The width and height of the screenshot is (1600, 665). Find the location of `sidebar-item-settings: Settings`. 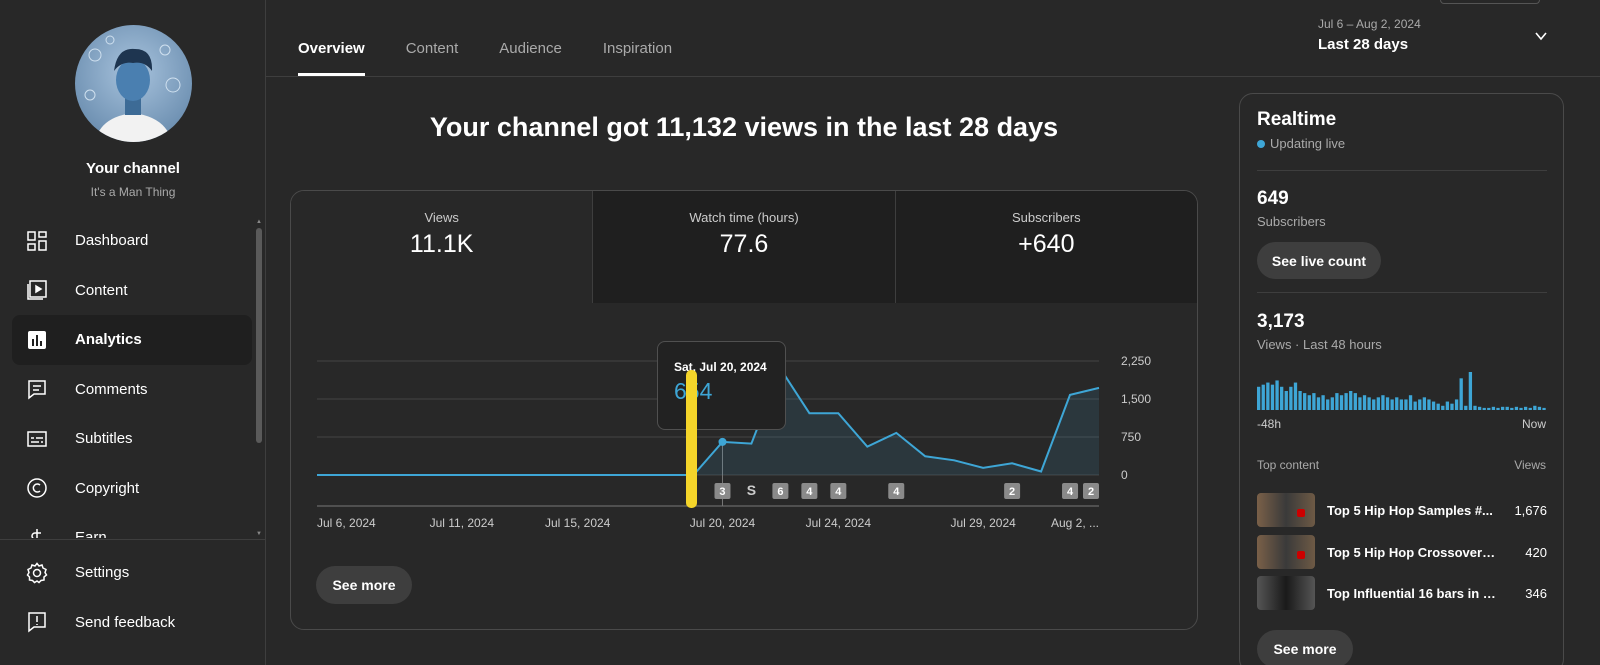

sidebar-item-settings: Settings is located at coordinates (132, 573).